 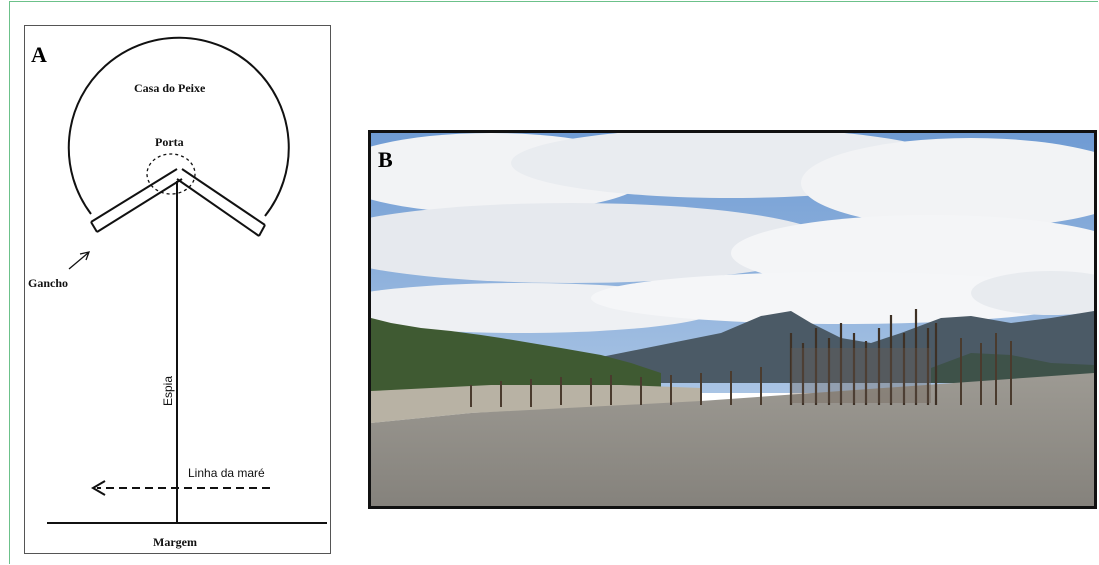 I want to click on trap-enclosure, so click(x=863, y=357).